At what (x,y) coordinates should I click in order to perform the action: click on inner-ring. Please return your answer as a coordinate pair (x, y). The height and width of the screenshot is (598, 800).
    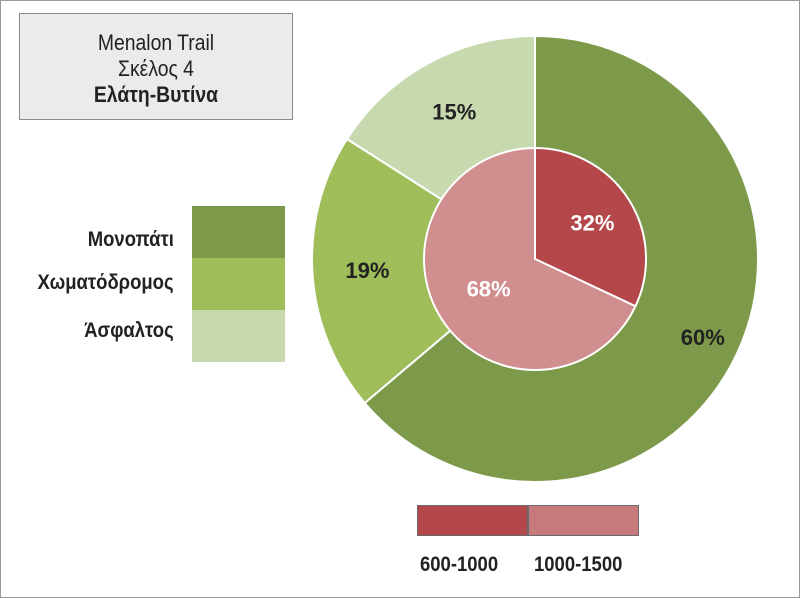
    Looking at the image, I should click on (535, 258).